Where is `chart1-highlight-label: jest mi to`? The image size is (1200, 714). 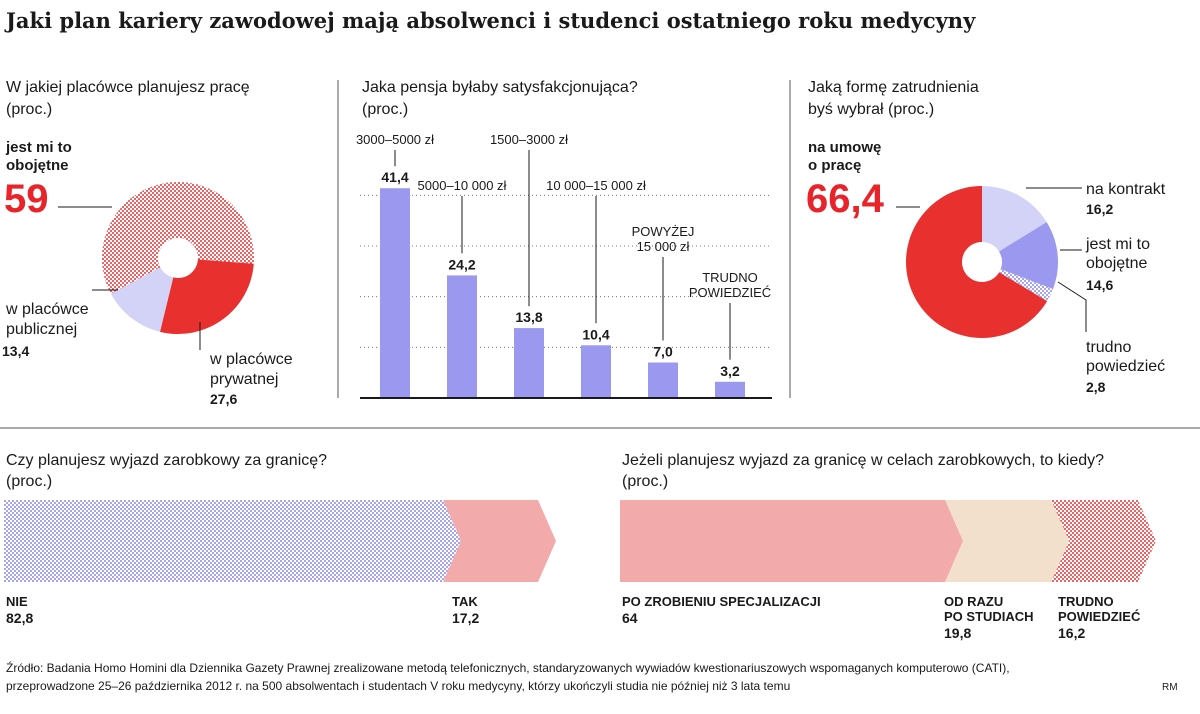 chart1-highlight-label: jest mi to is located at coordinates (38, 147).